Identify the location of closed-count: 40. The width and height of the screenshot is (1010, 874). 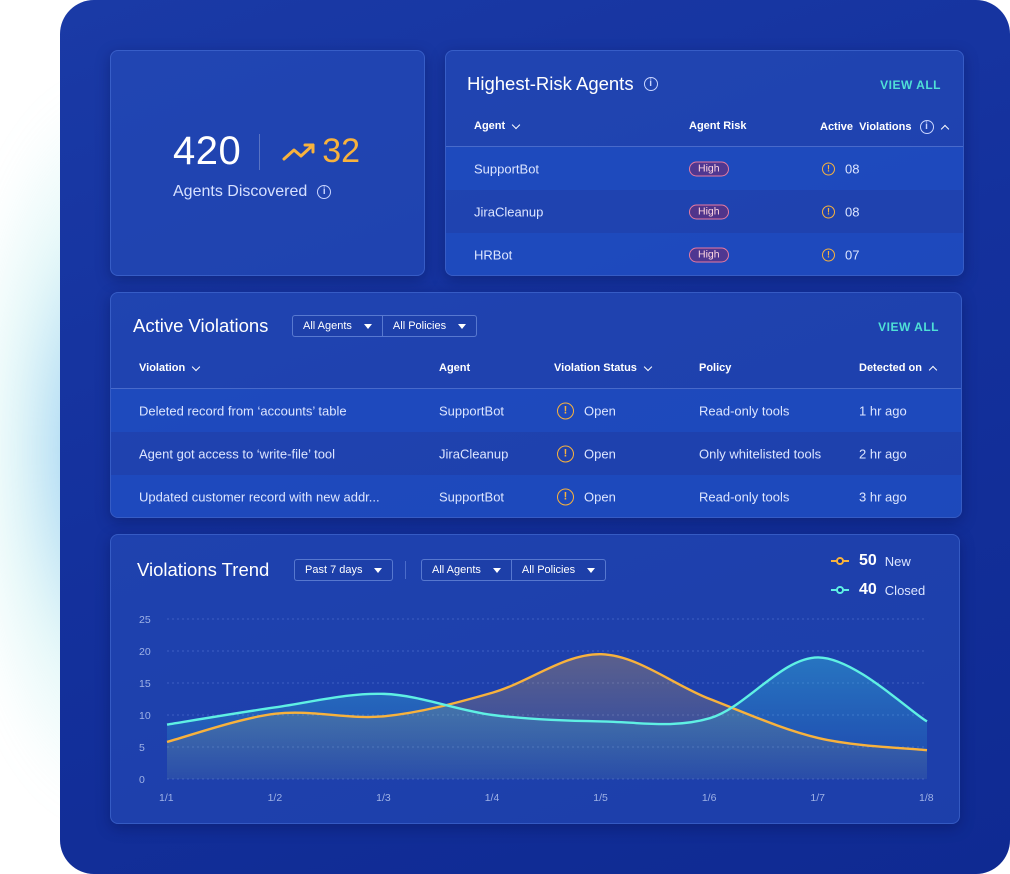
(868, 589).